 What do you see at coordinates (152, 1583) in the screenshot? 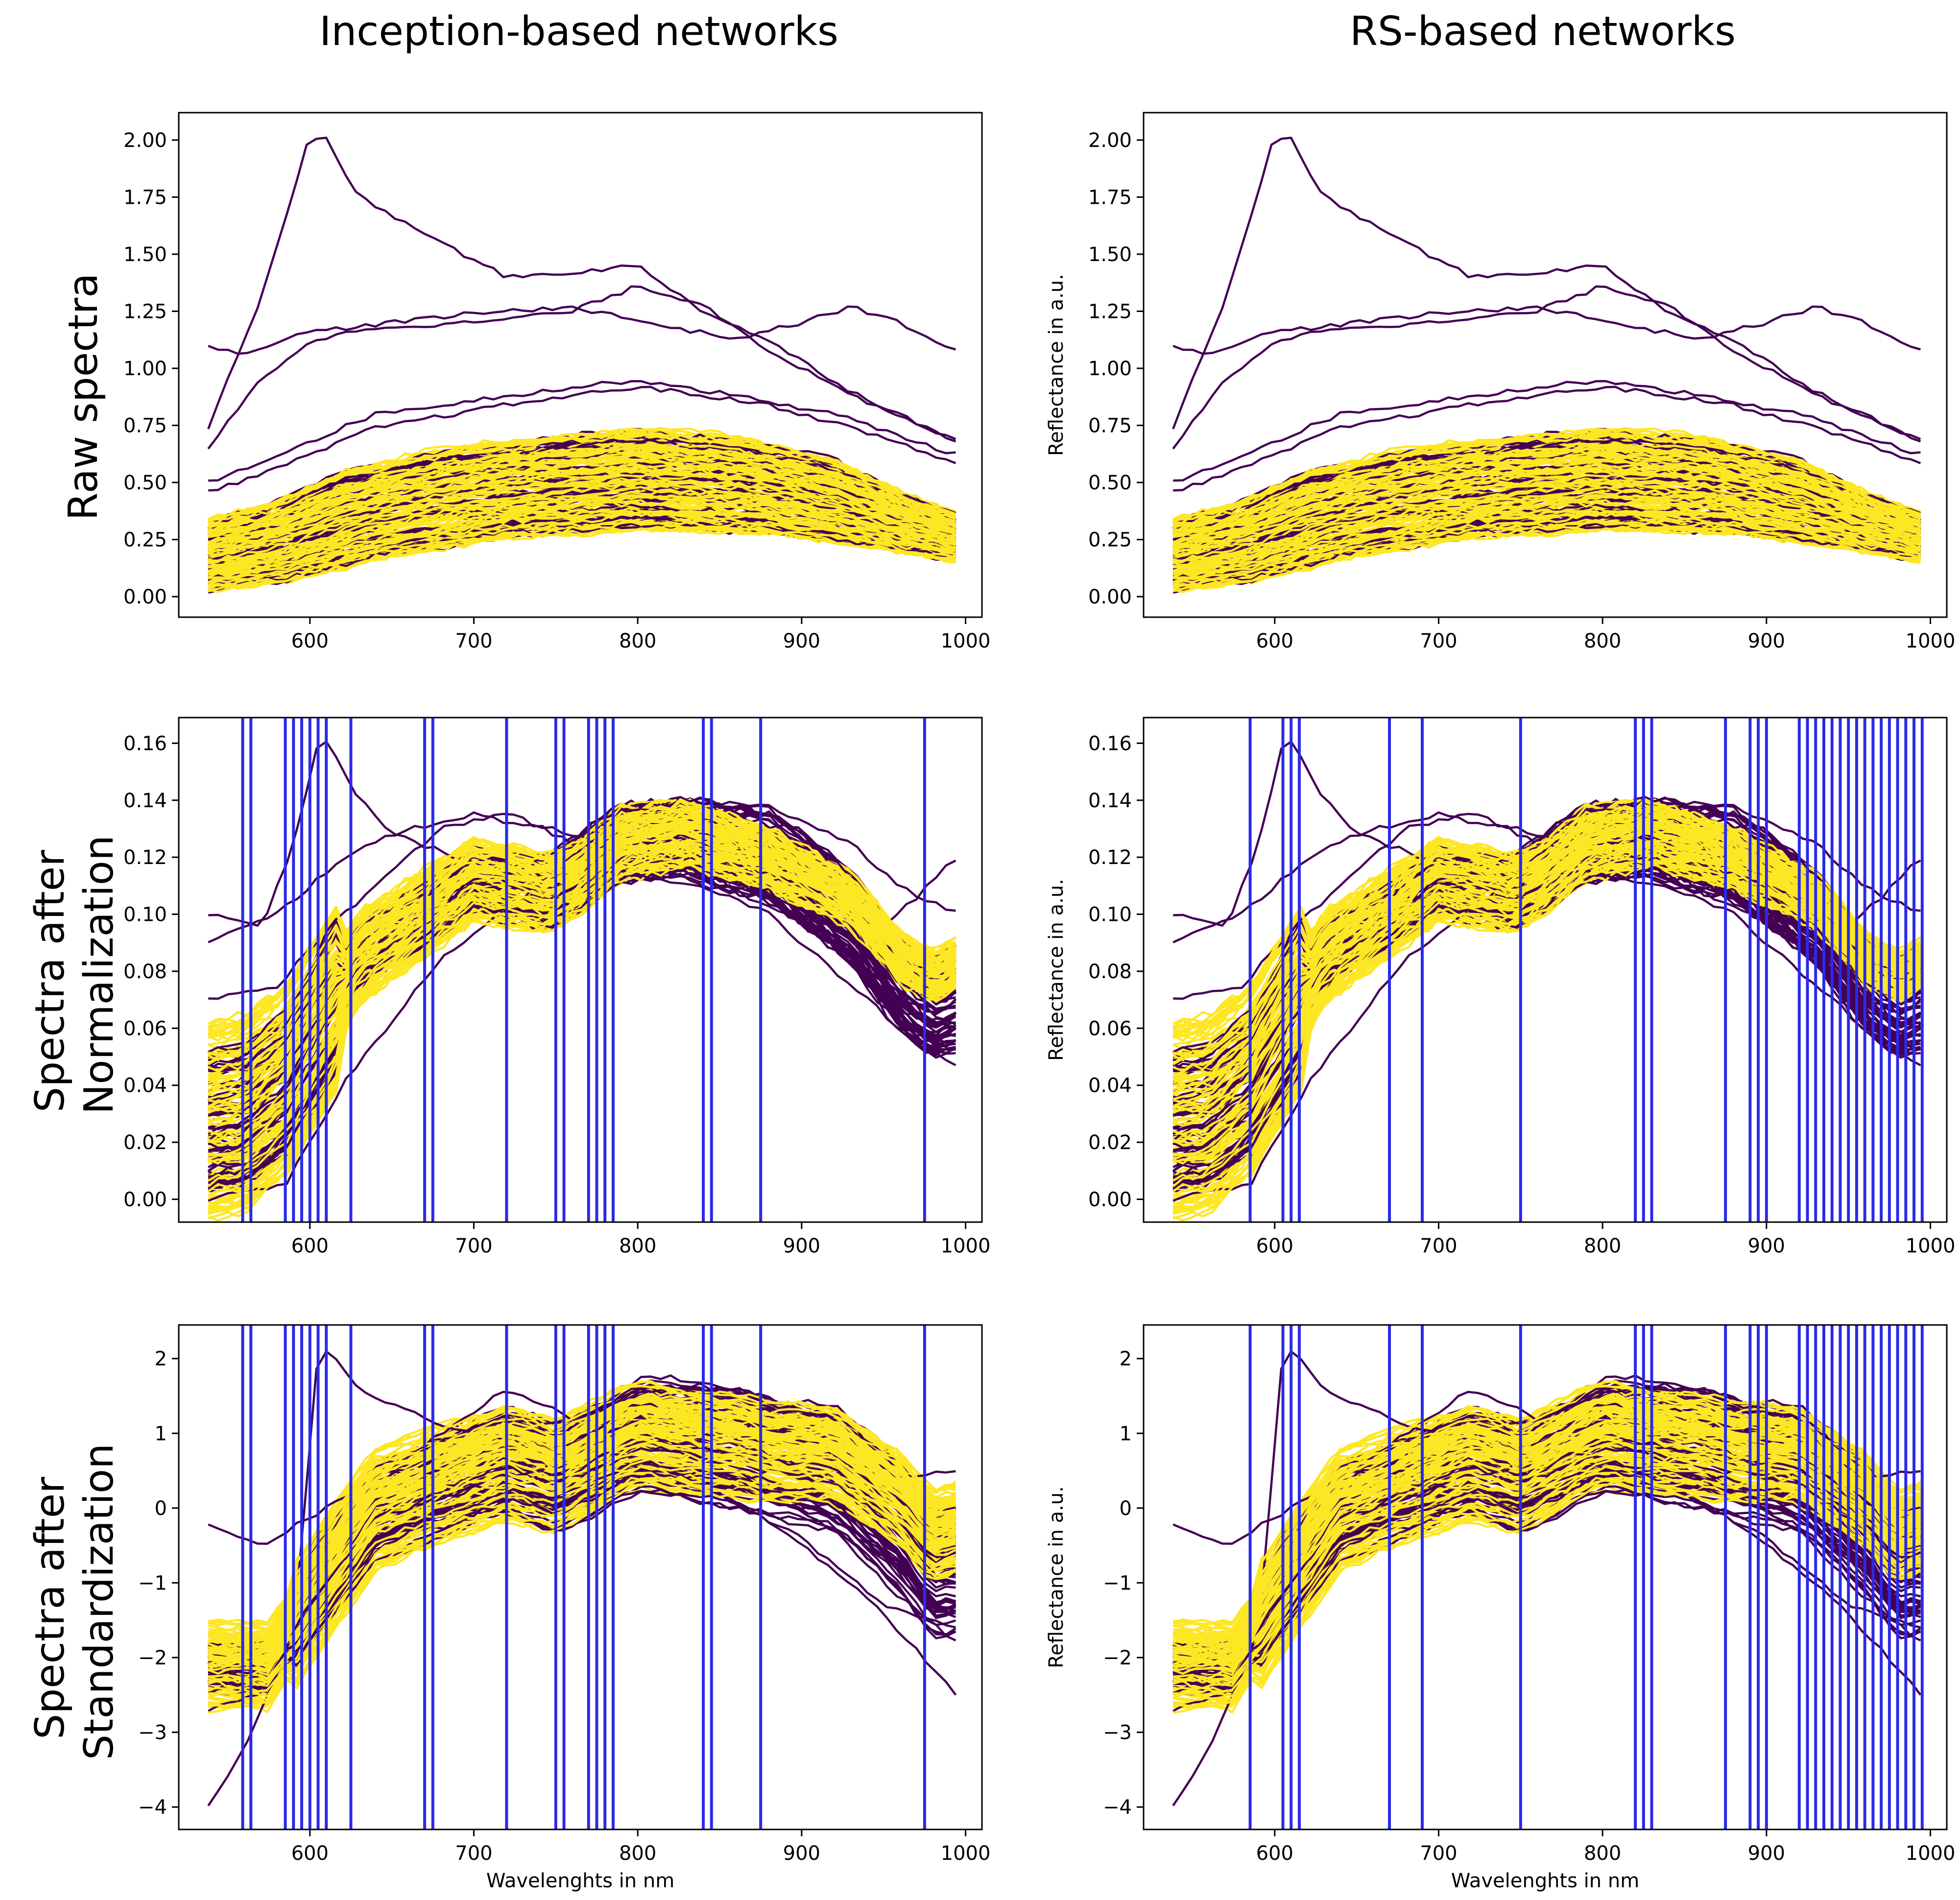
I see `y-tick-label: −1` at bounding box center [152, 1583].